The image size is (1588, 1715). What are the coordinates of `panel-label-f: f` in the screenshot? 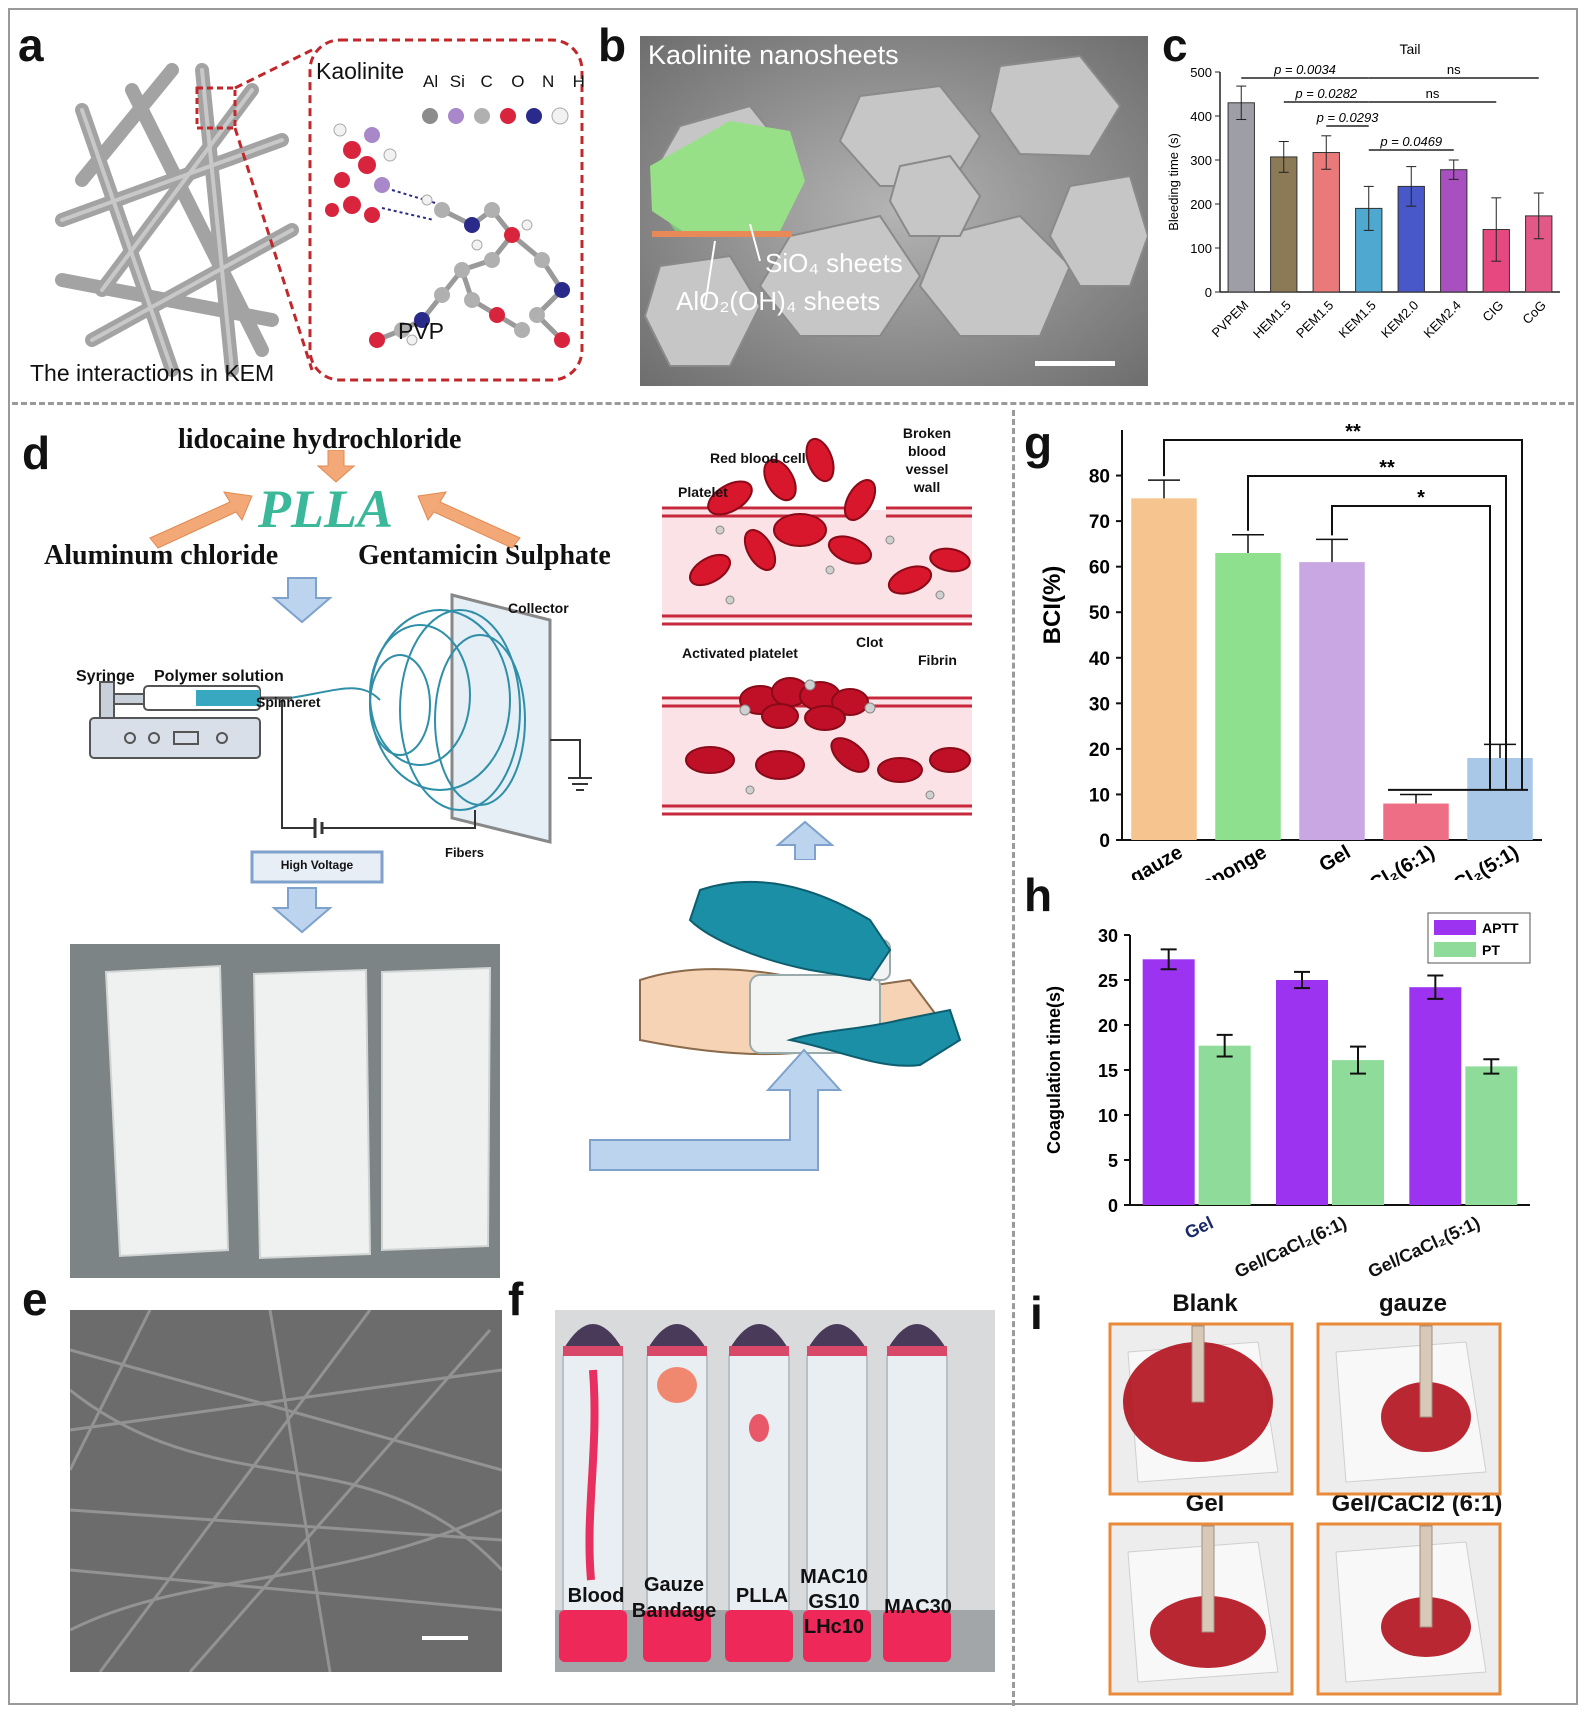 It's located at (516, 1299).